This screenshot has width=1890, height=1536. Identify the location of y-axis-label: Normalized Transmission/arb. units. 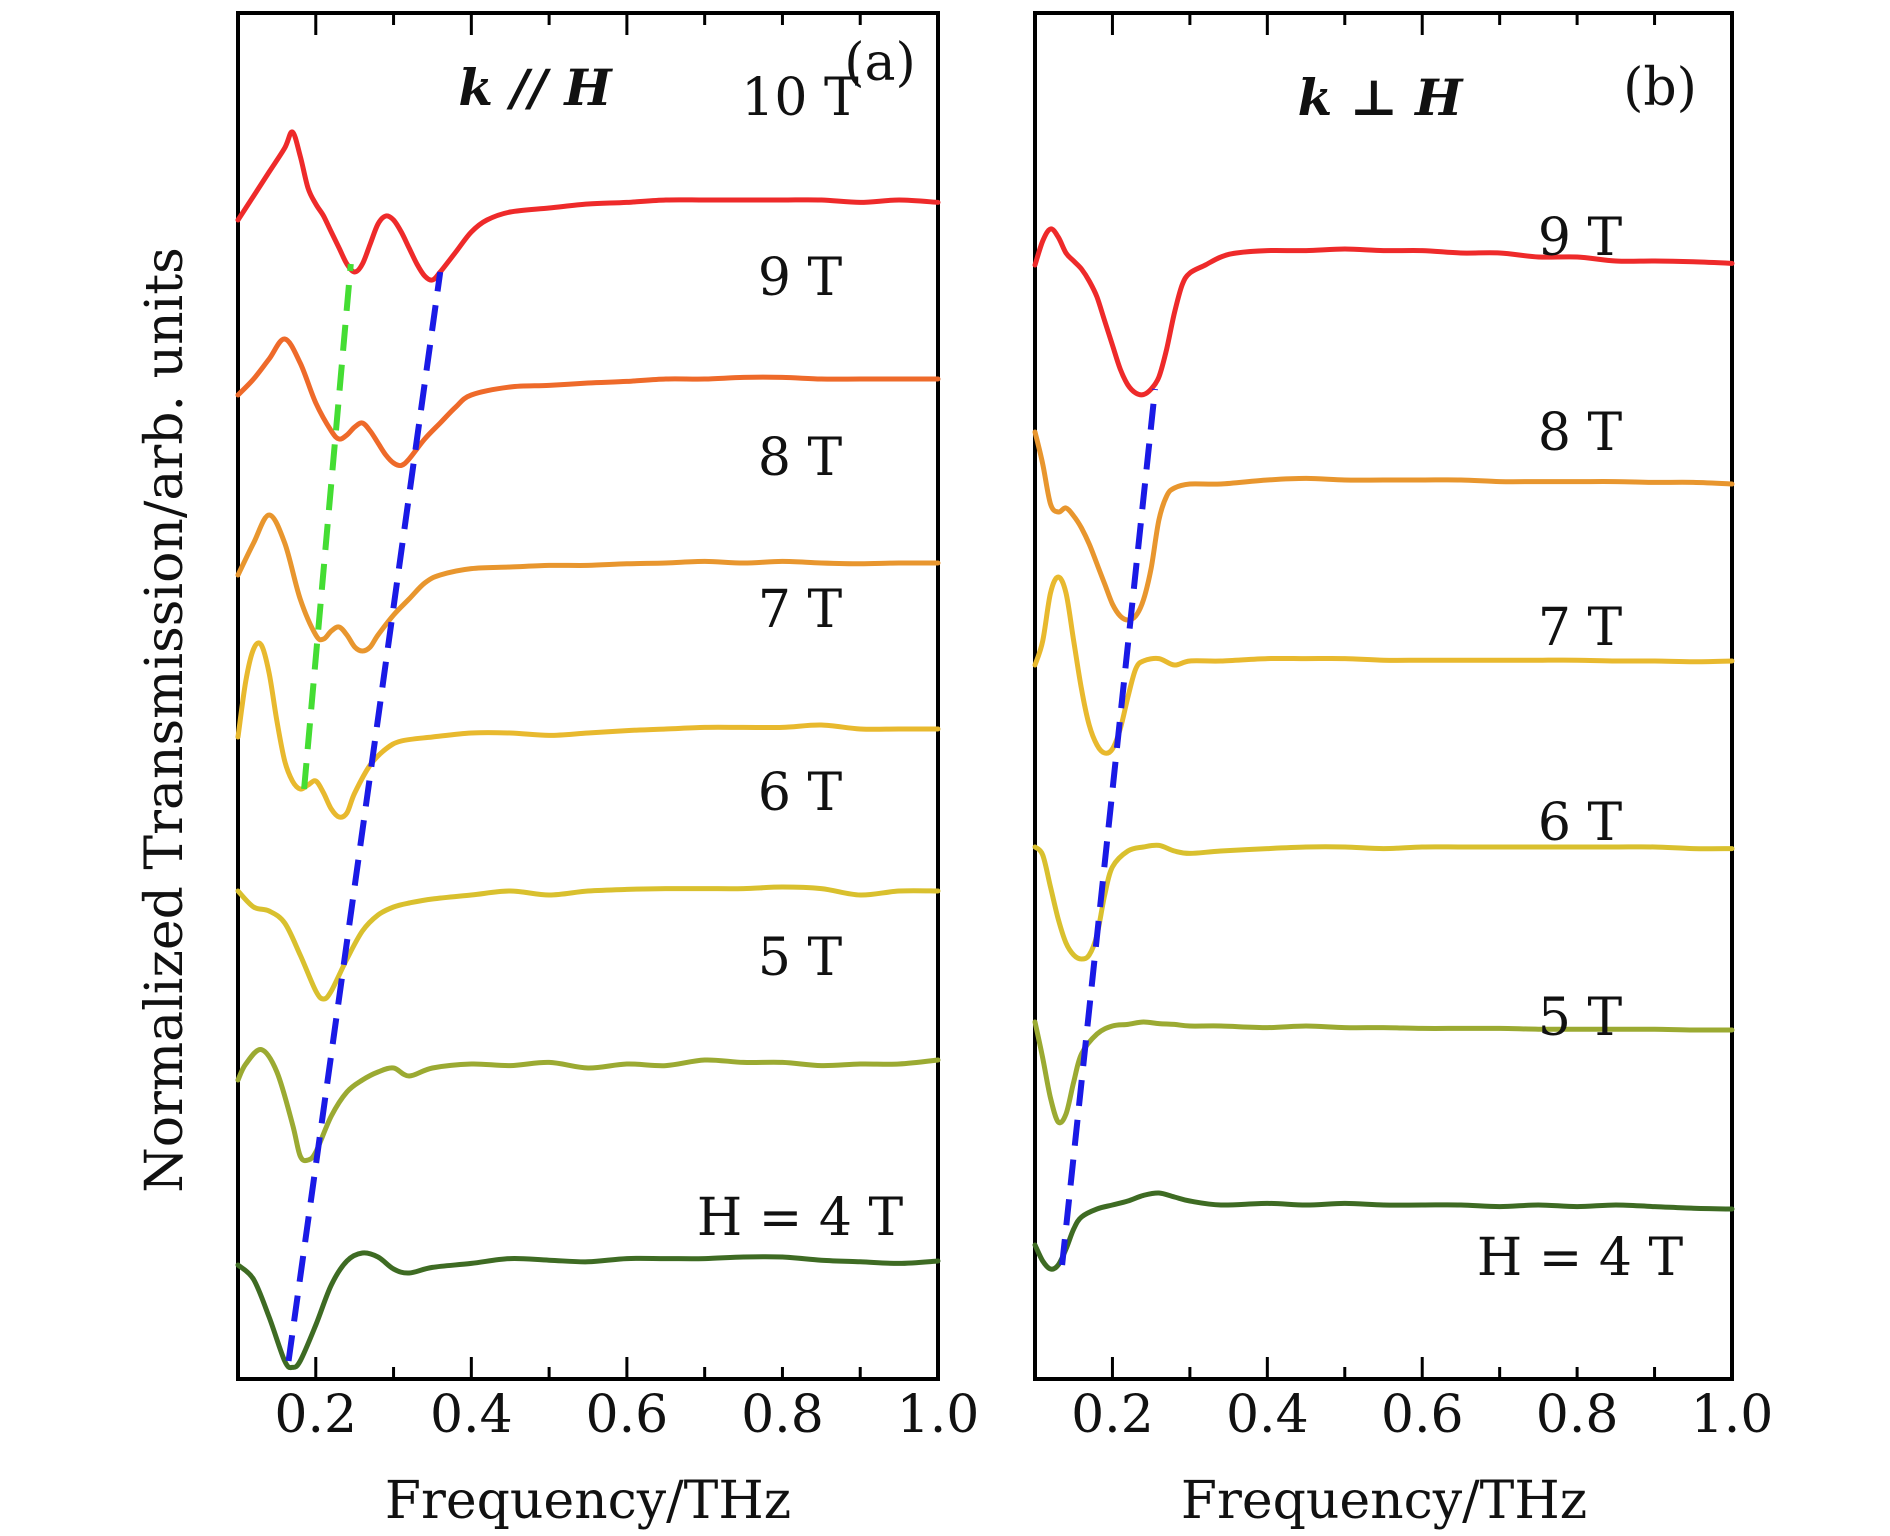
(165, 720).